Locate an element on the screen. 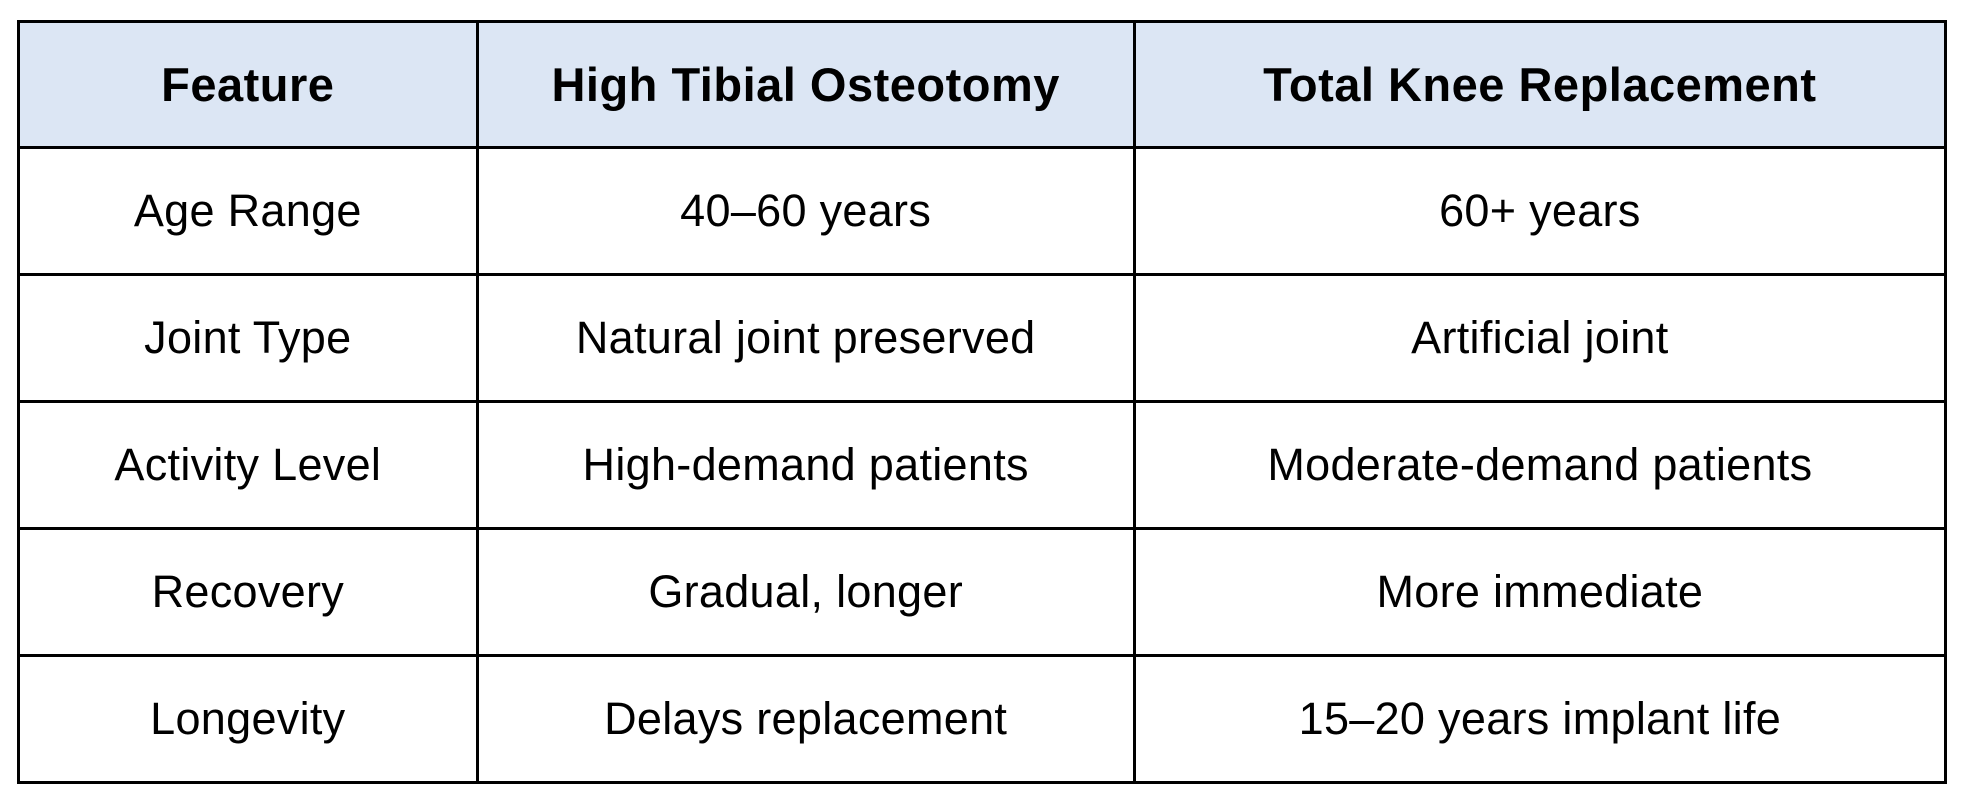  cell-age-range-hto: 40–60 years is located at coordinates (805, 211).